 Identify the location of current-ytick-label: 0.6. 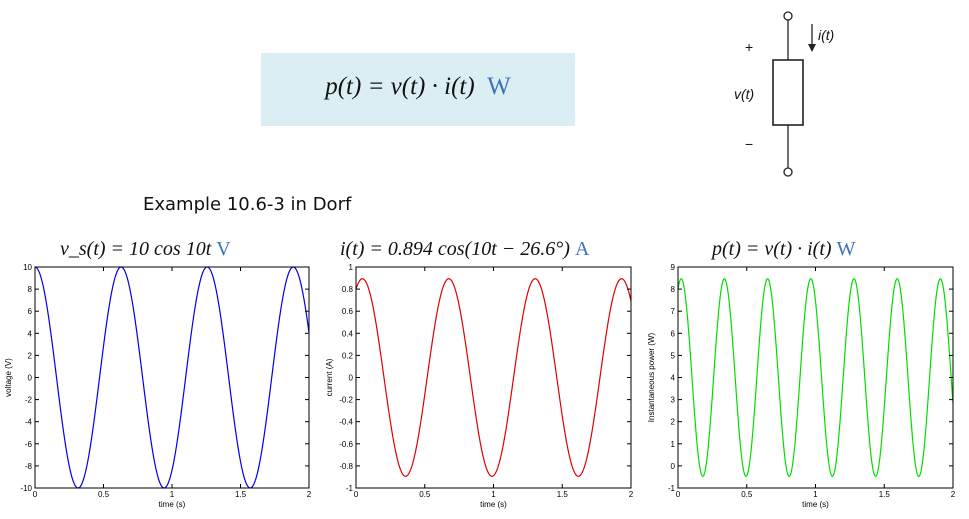
(348, 311).